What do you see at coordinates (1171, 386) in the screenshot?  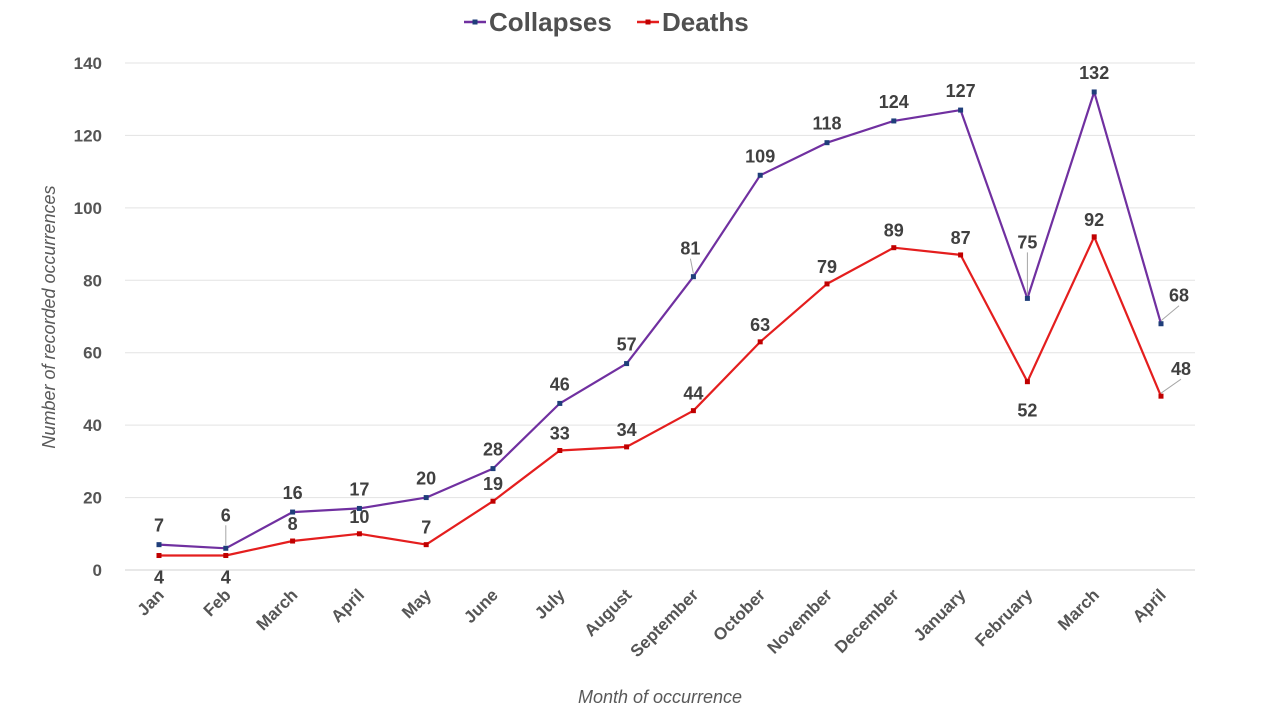 I see `data-label-deaths-16-leader` at bounding box center [1171, 386].